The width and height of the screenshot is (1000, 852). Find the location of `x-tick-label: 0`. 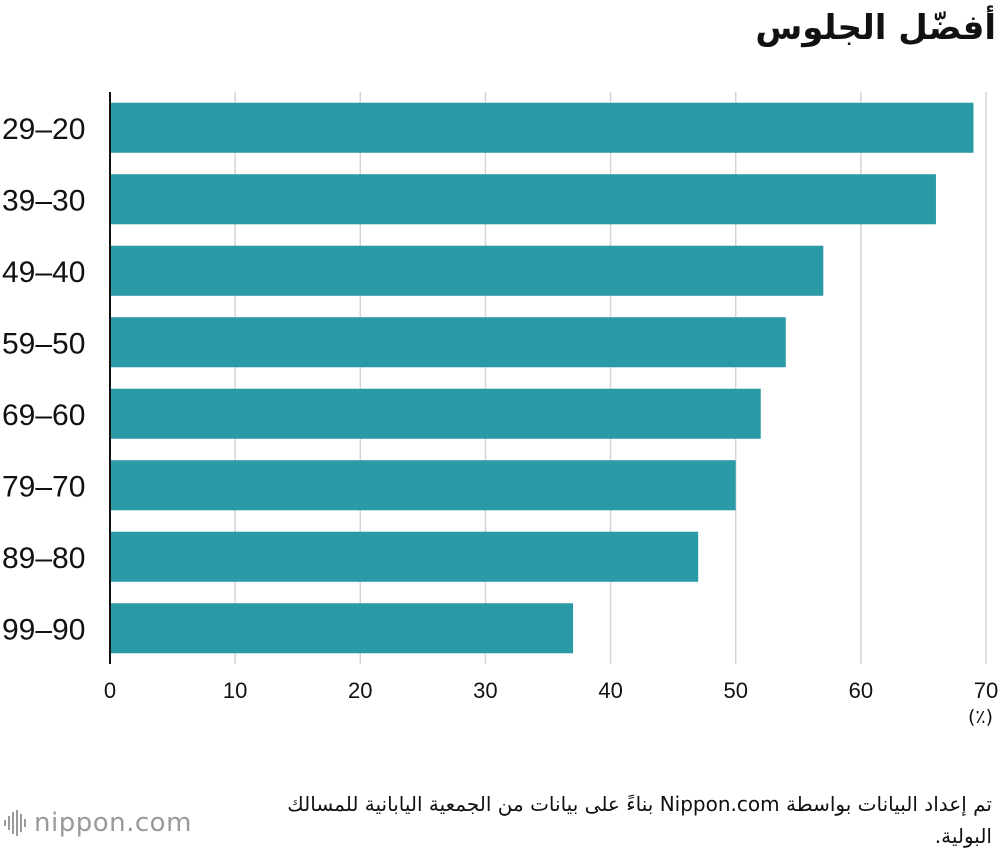

x-tick-label: 0 is located at coordinates (110, 689).